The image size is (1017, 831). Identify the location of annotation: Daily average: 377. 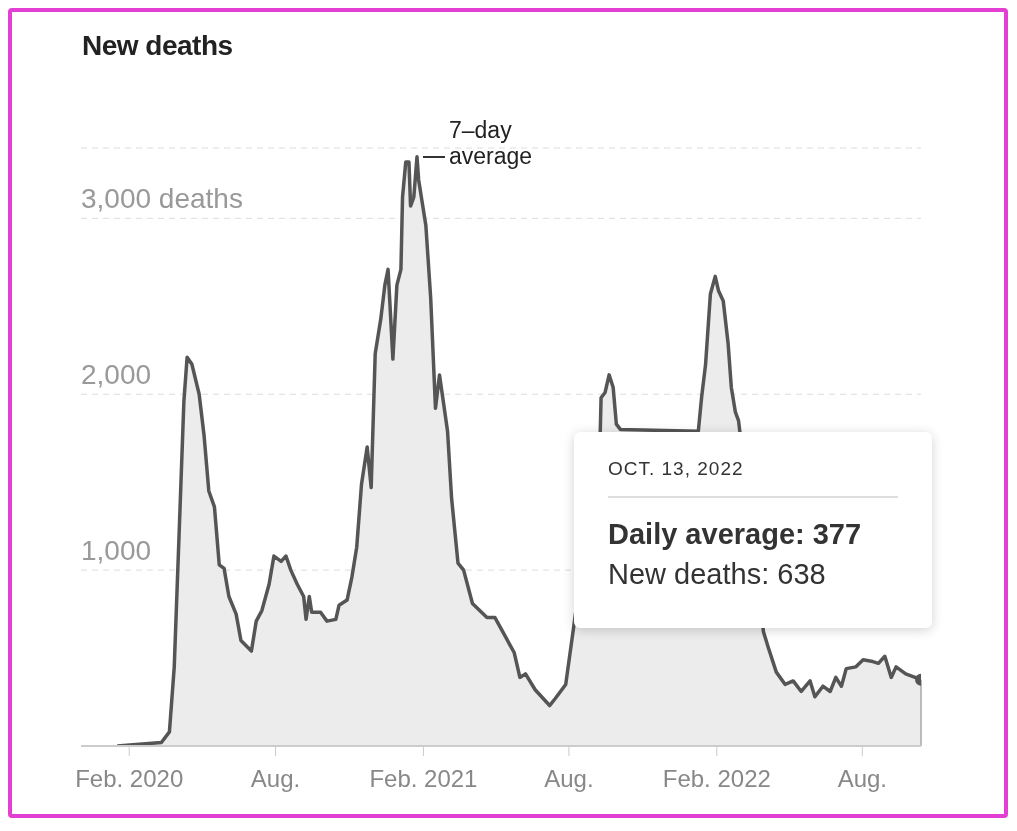
(735, 534).